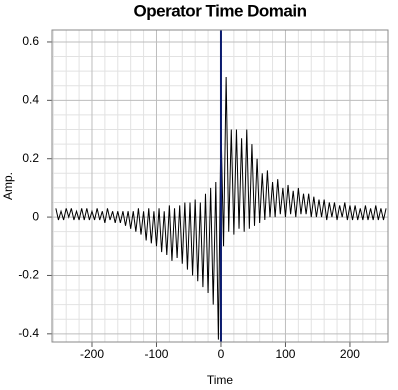 The width and height of the screenshot is (398, 390). Describe the element at coordinates (8, 186) in the screenshot. I see `y-axis-label: Amp.` at that location.